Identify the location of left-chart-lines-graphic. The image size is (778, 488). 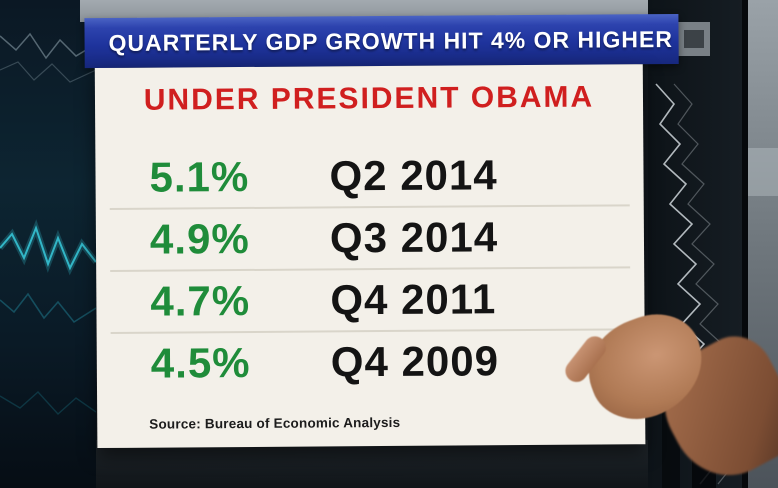
(48, 223).